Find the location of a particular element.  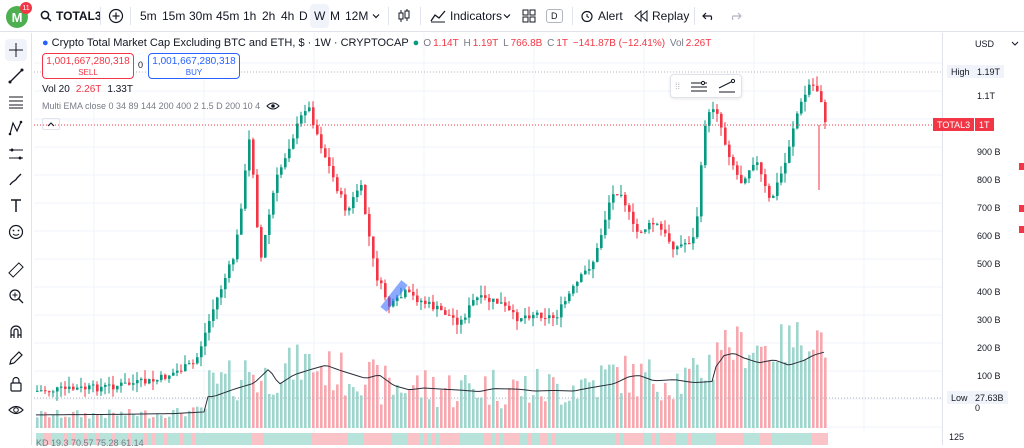

y-tick: 600 B is located at coordinates (989, 236).